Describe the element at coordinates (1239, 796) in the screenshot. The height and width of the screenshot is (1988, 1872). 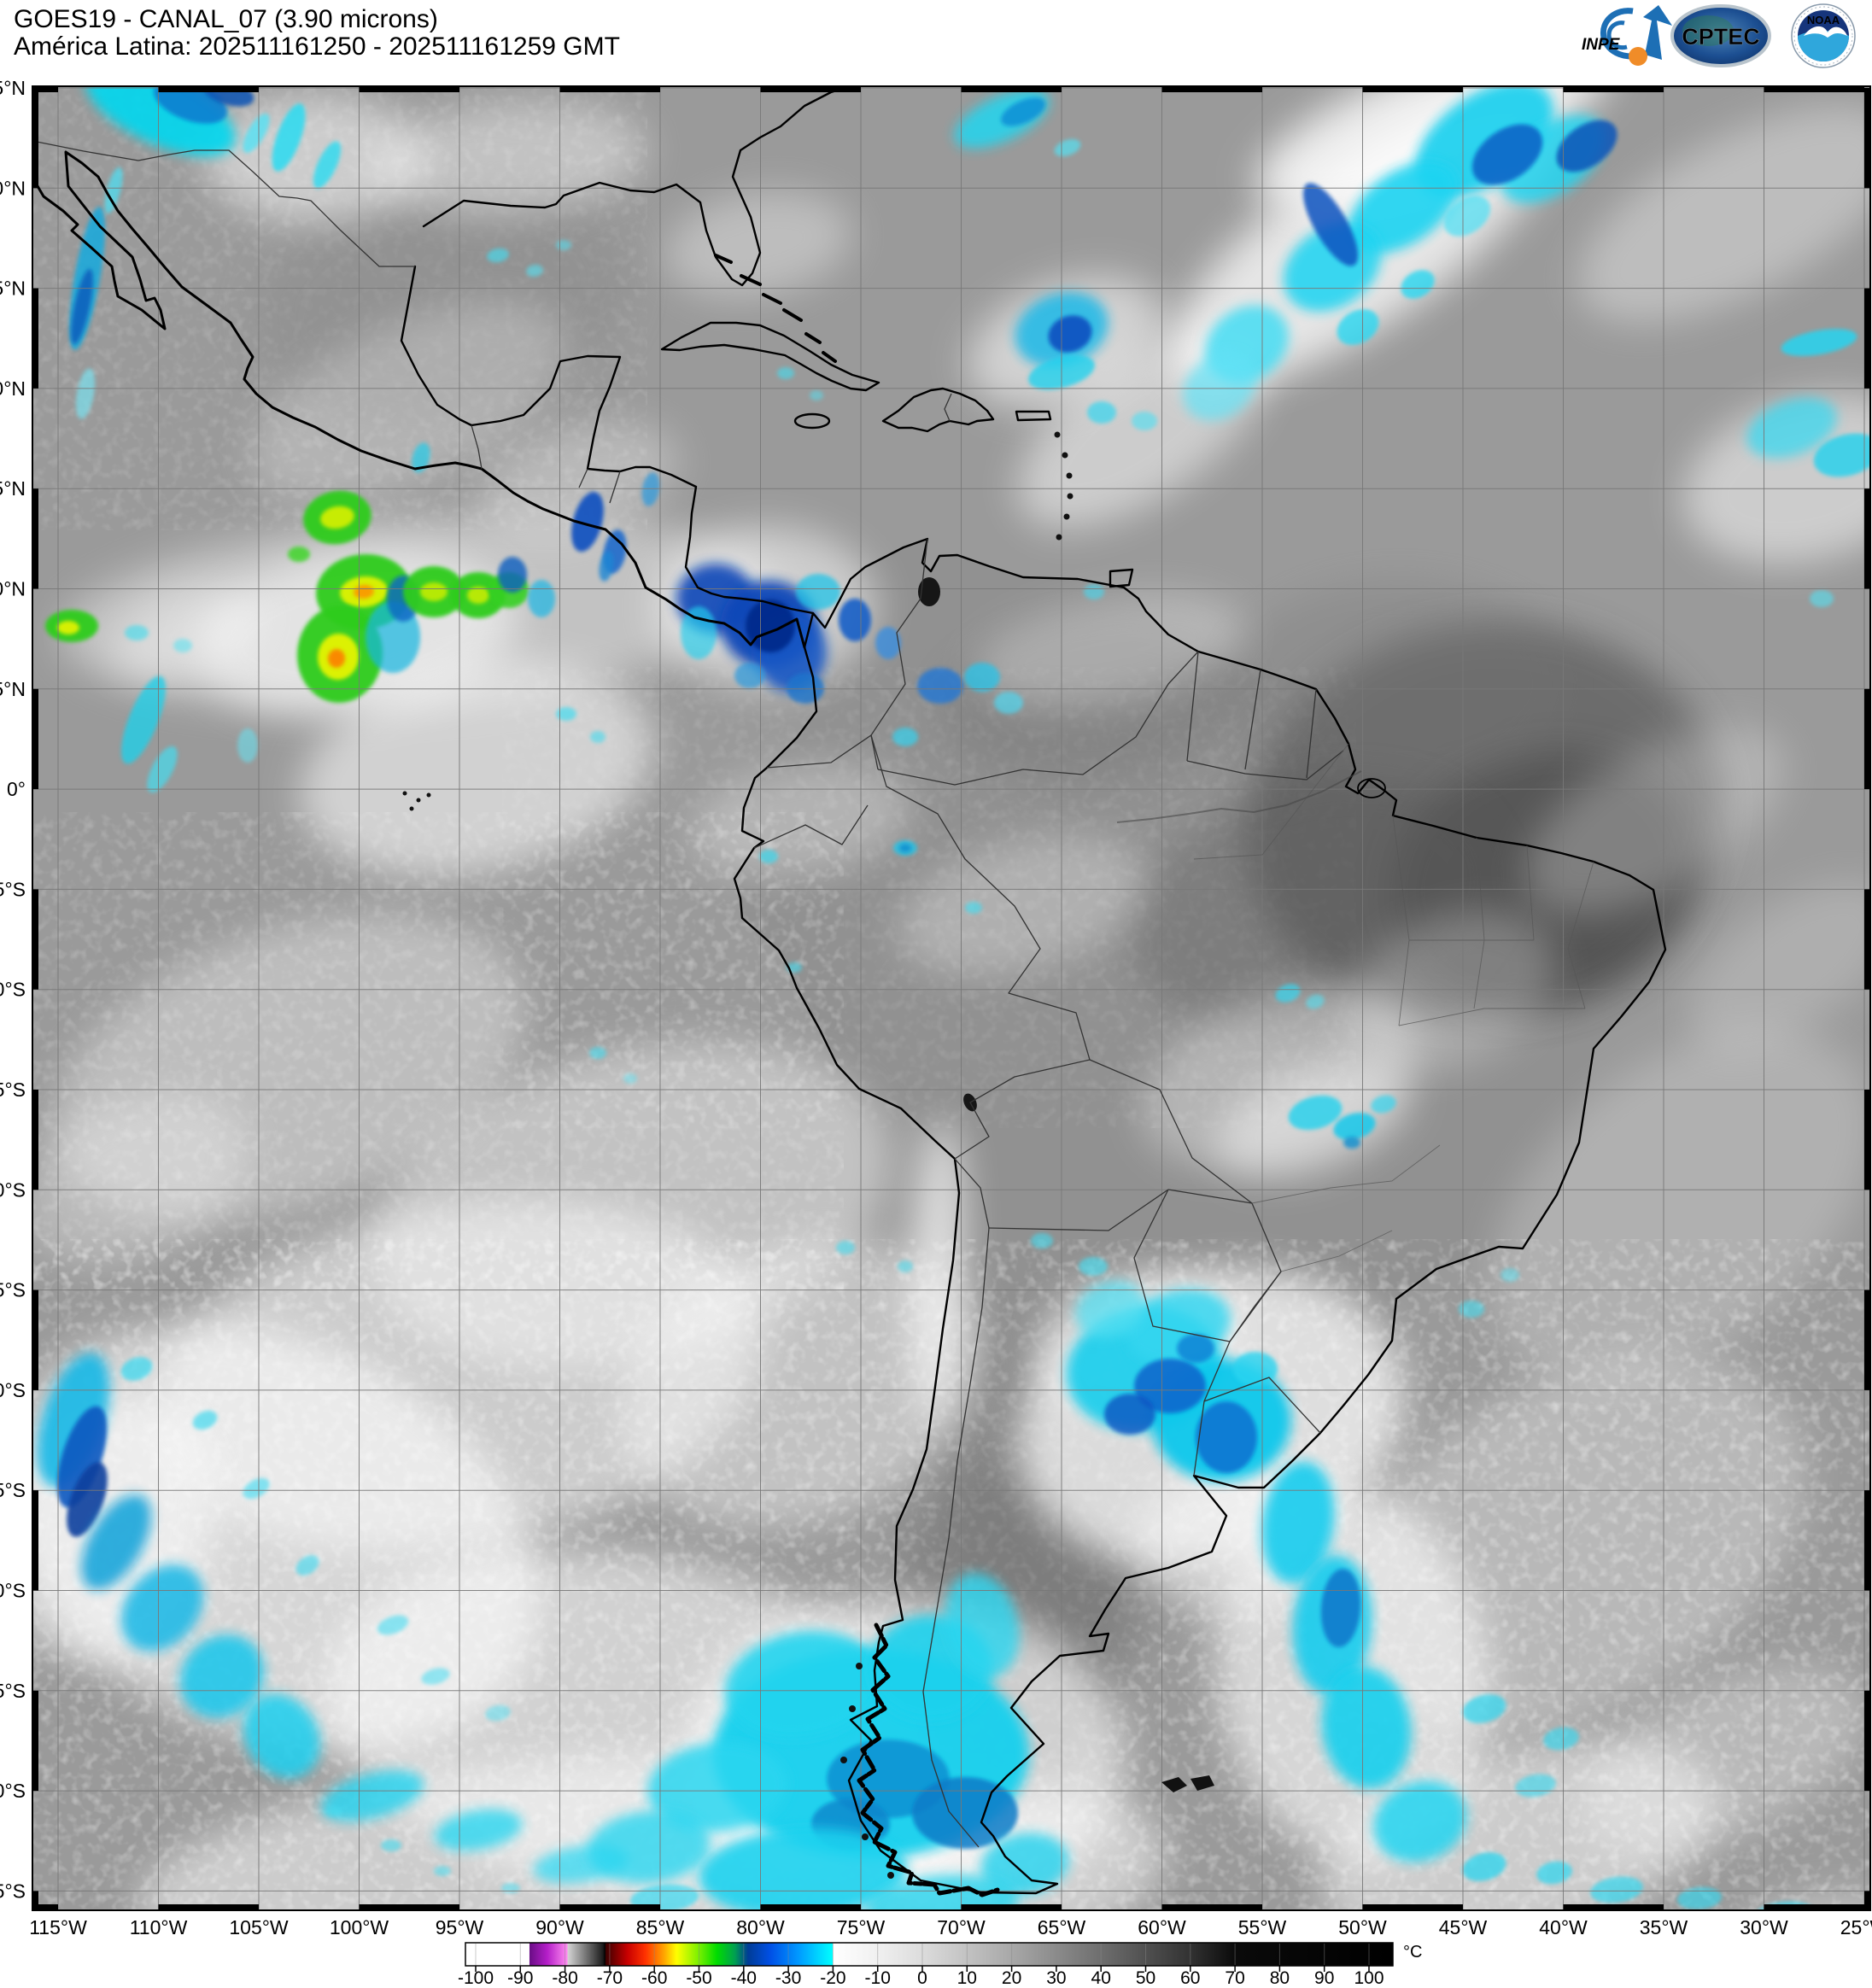
I see `amazon-river` at that location.